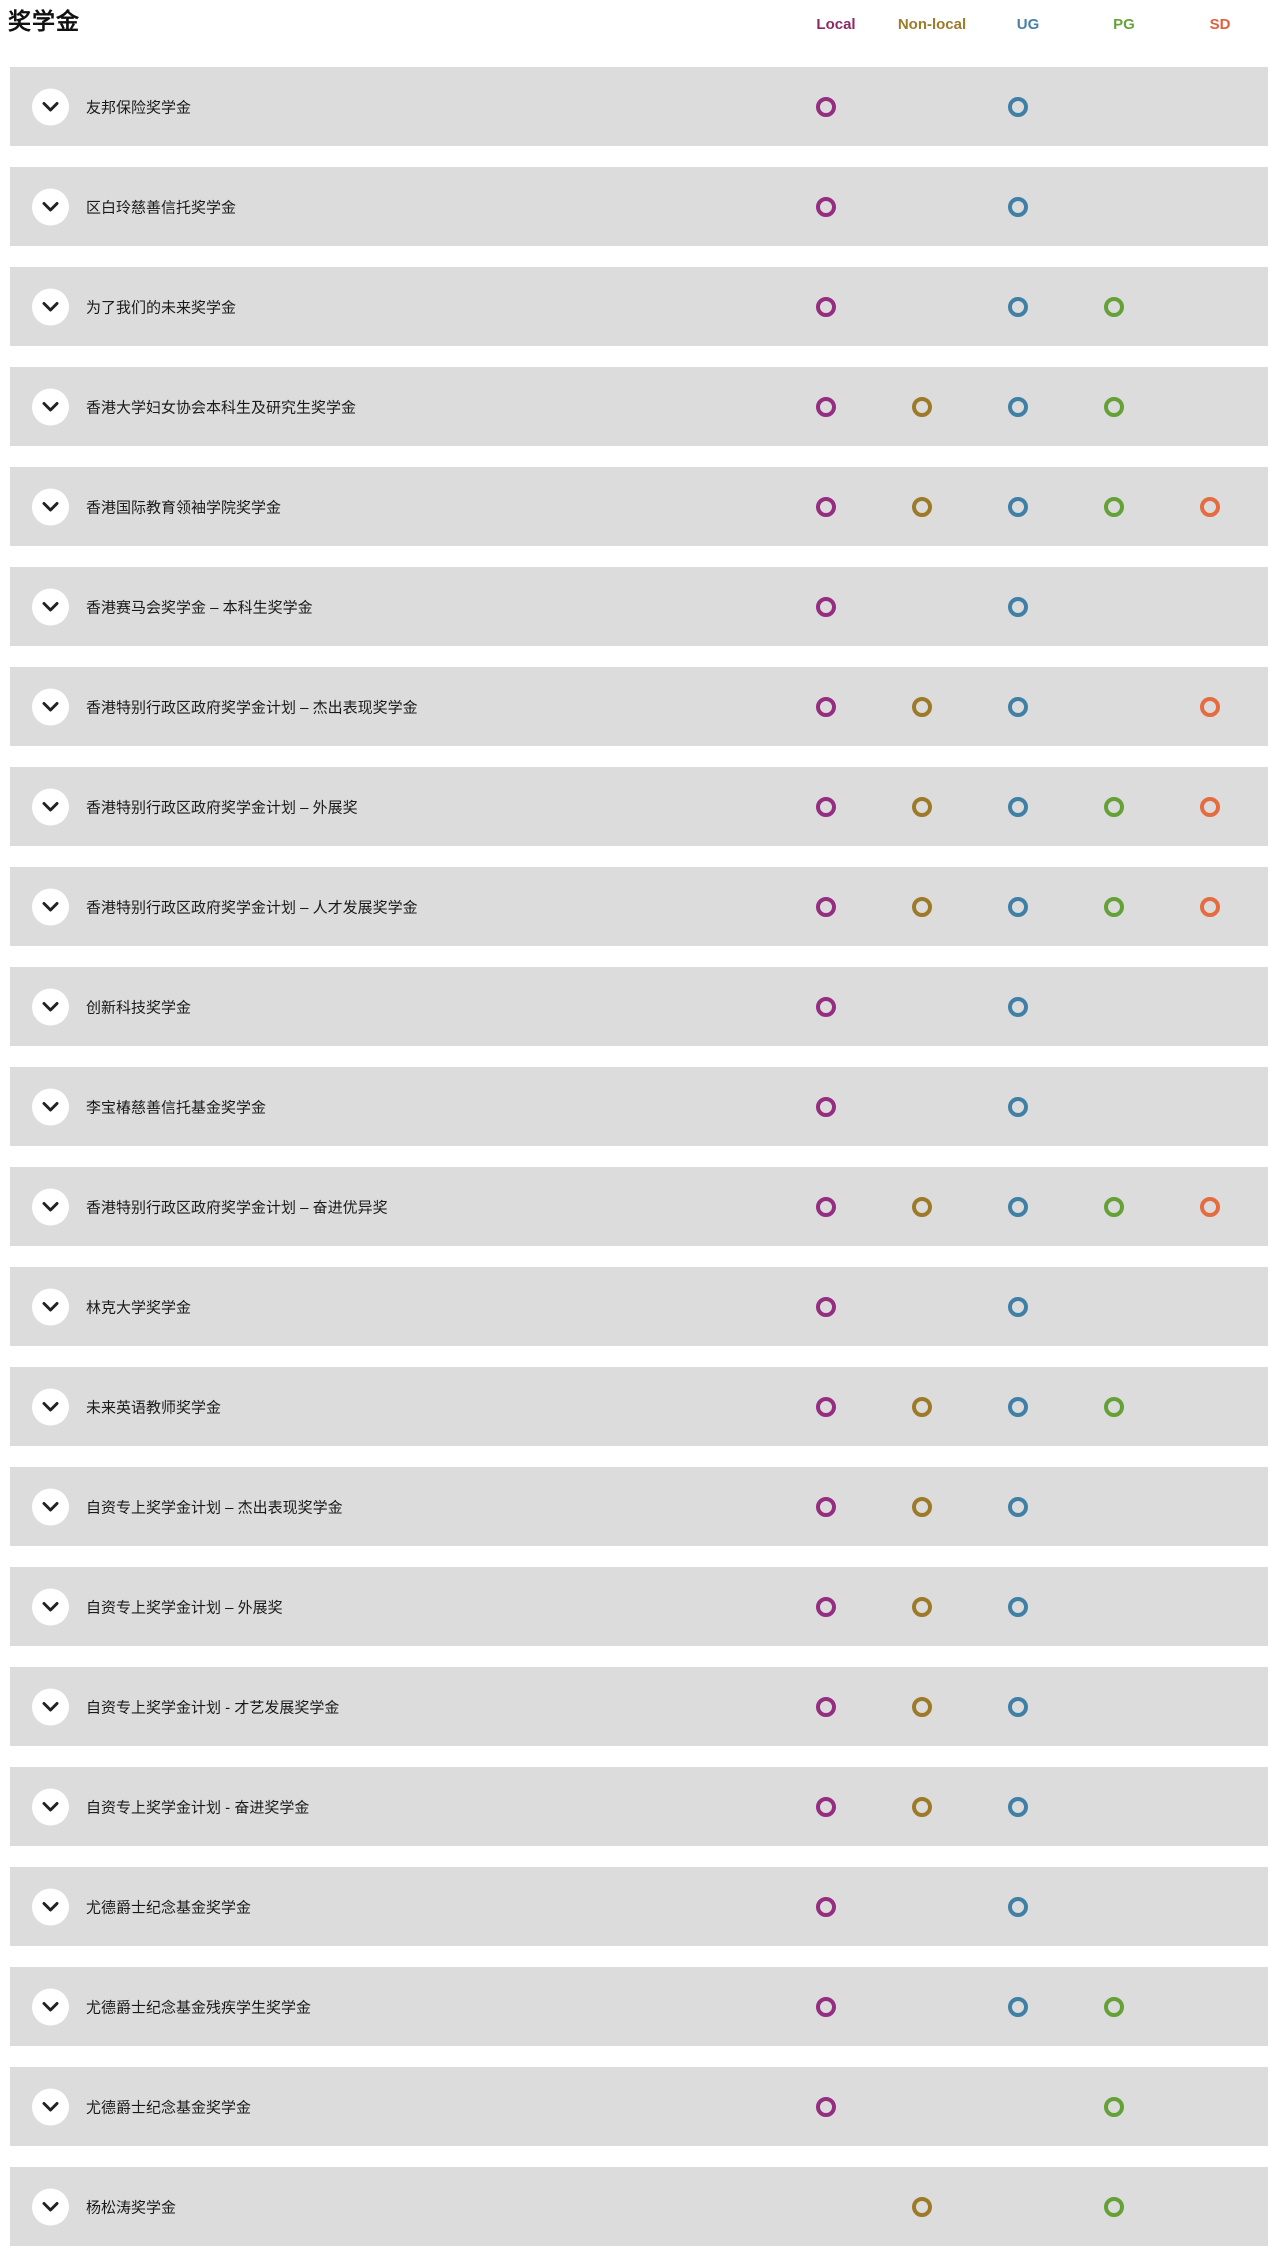 The width and height of the screenshot is (1280, 2255). I want to click on scholarship-name: 香港赛马会奖学金 – 本科生奖学金, so click(199, 607).